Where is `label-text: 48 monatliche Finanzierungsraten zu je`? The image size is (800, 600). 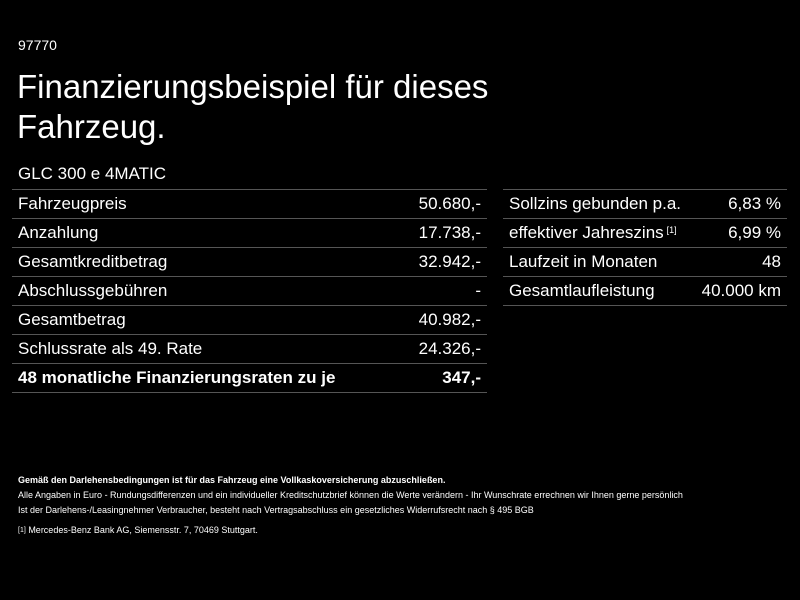
label-text: 48 monatliche Finanzierungsraten zu je is located at coordinates (177, 377).